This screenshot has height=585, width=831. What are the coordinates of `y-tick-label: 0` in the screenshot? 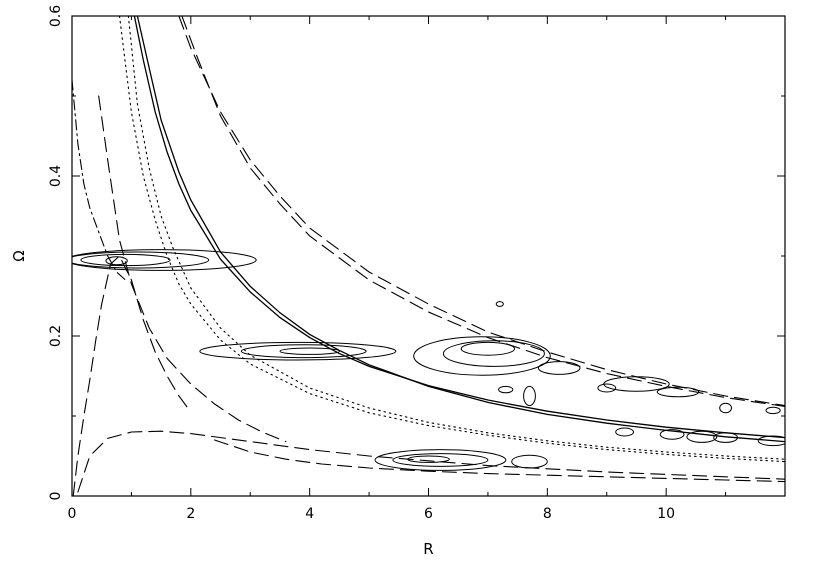 It's located at (56, 496).